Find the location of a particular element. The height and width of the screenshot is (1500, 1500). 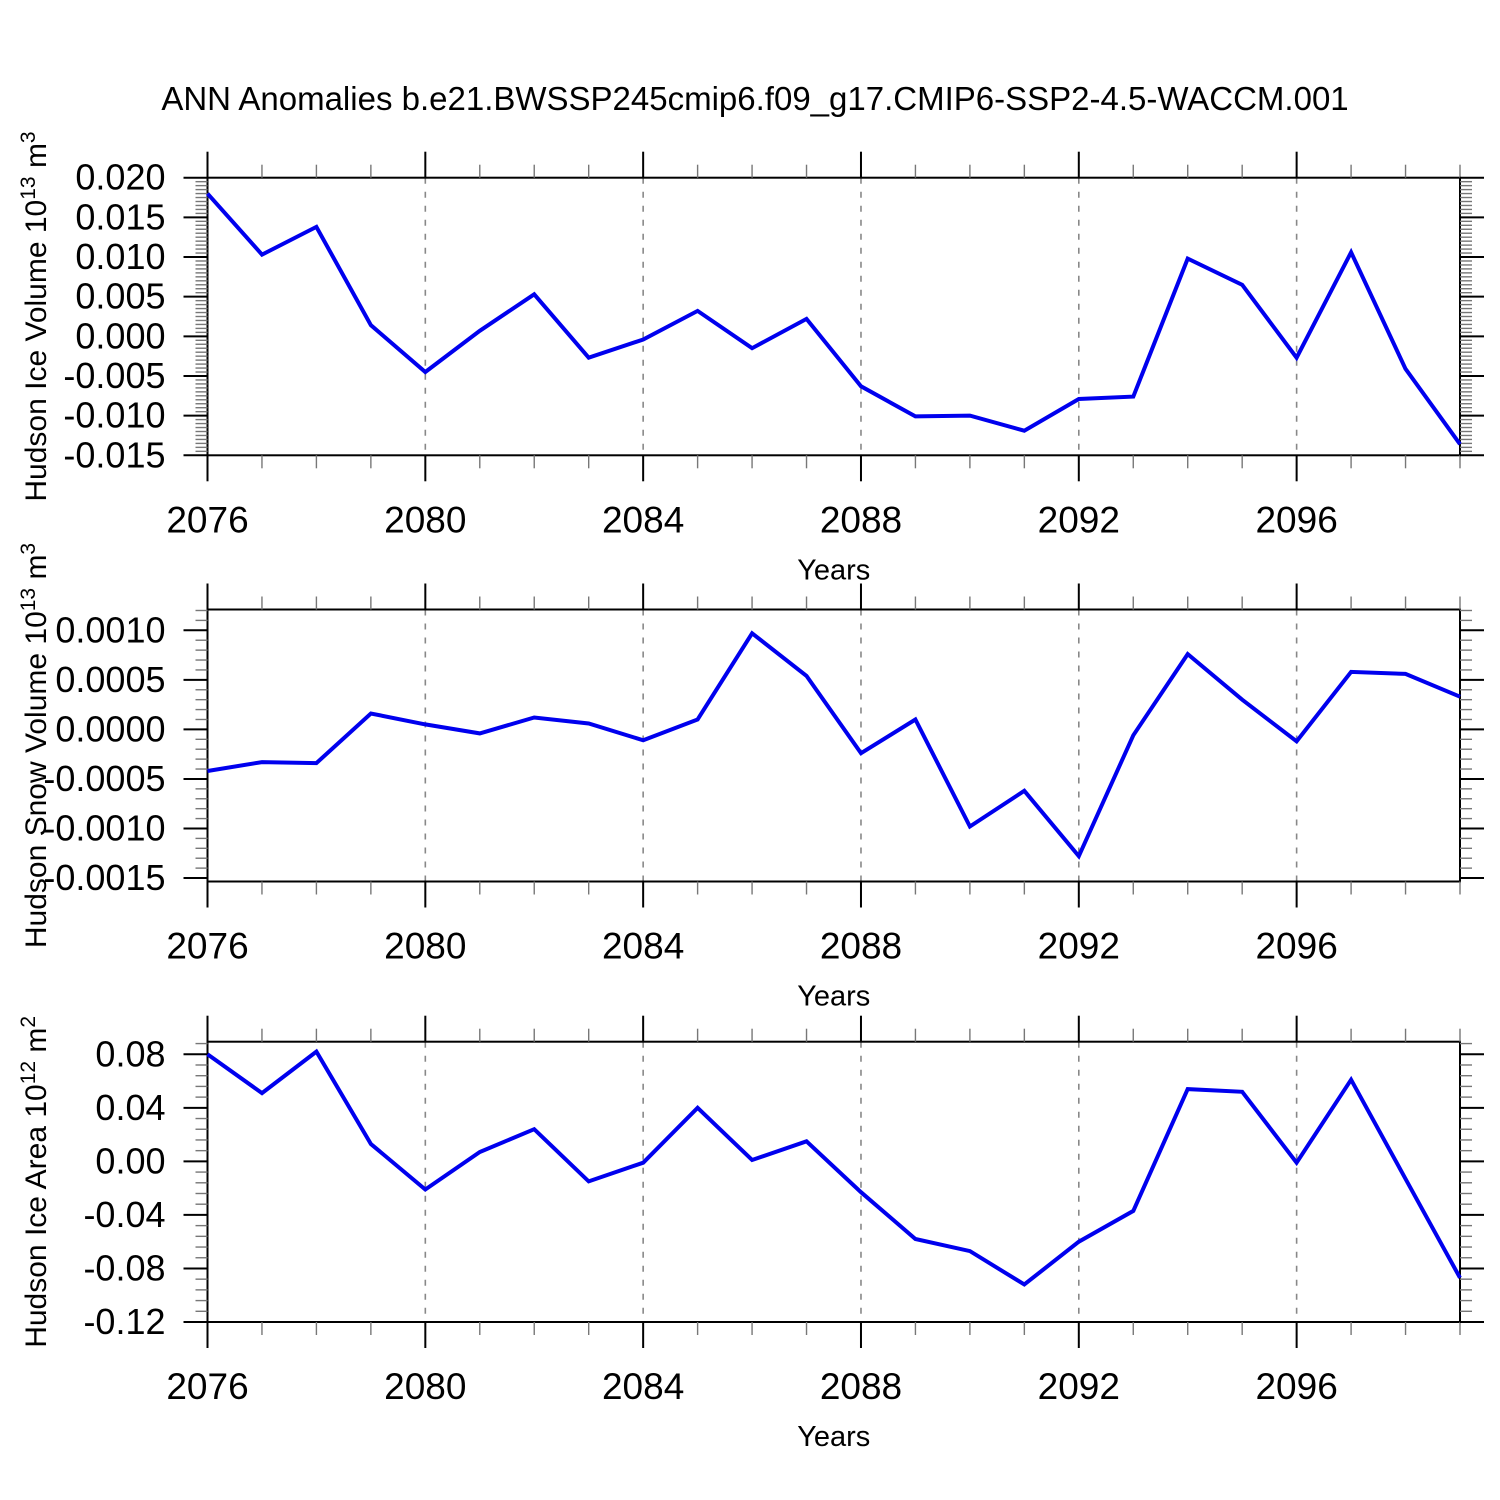

y-tick-label: 0.04 is located at coordinates (130, 1107).